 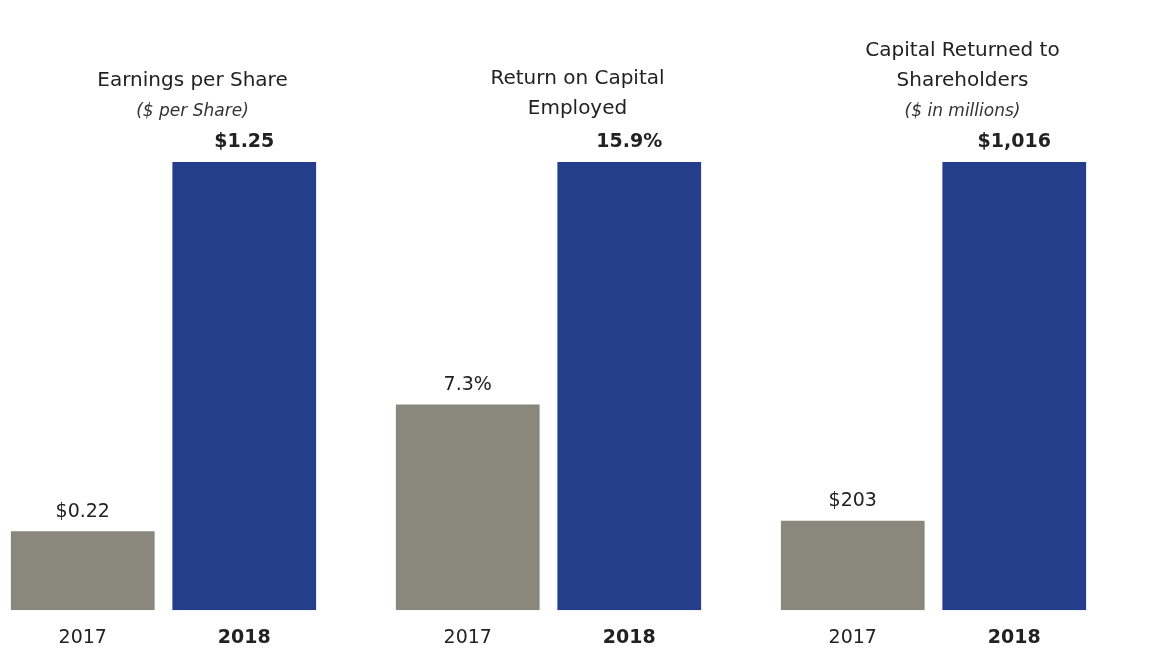 I want to click on chart-subtitle: ($ per Share), so click(x=192, y=110).